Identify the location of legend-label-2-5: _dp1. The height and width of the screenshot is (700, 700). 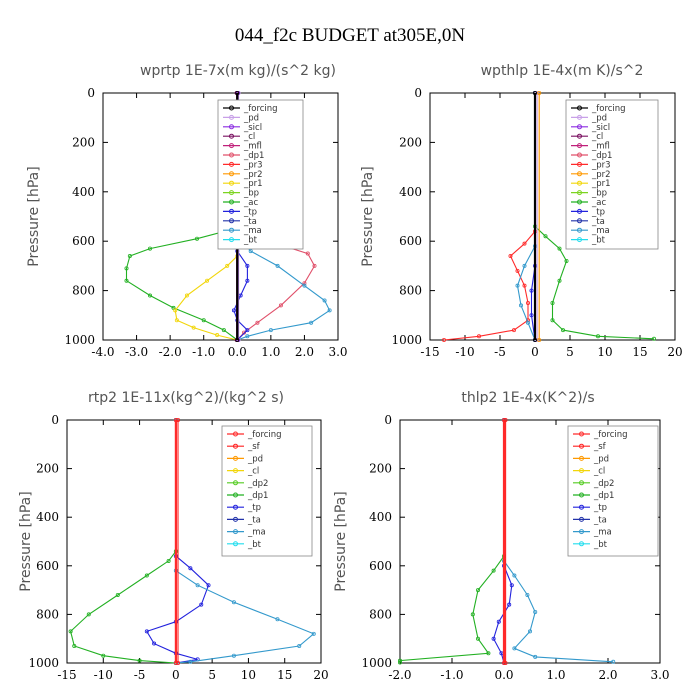
(257, 496).